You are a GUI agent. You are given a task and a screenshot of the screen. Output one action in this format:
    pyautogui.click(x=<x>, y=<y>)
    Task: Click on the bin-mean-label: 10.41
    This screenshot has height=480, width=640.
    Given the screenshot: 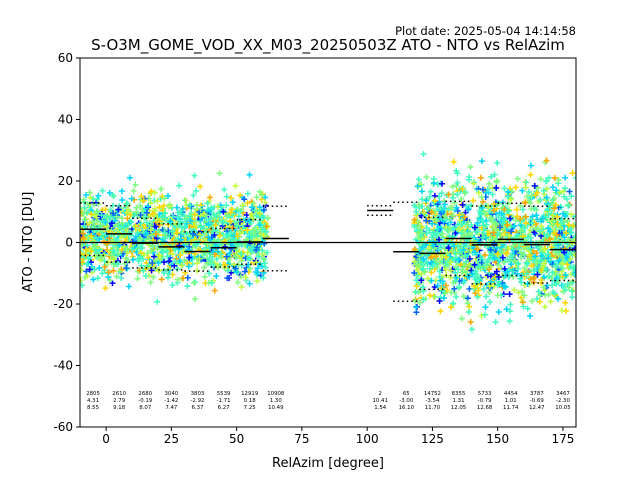 What is the action you would take?
    pyautogui.click(x=379, y=401)
    